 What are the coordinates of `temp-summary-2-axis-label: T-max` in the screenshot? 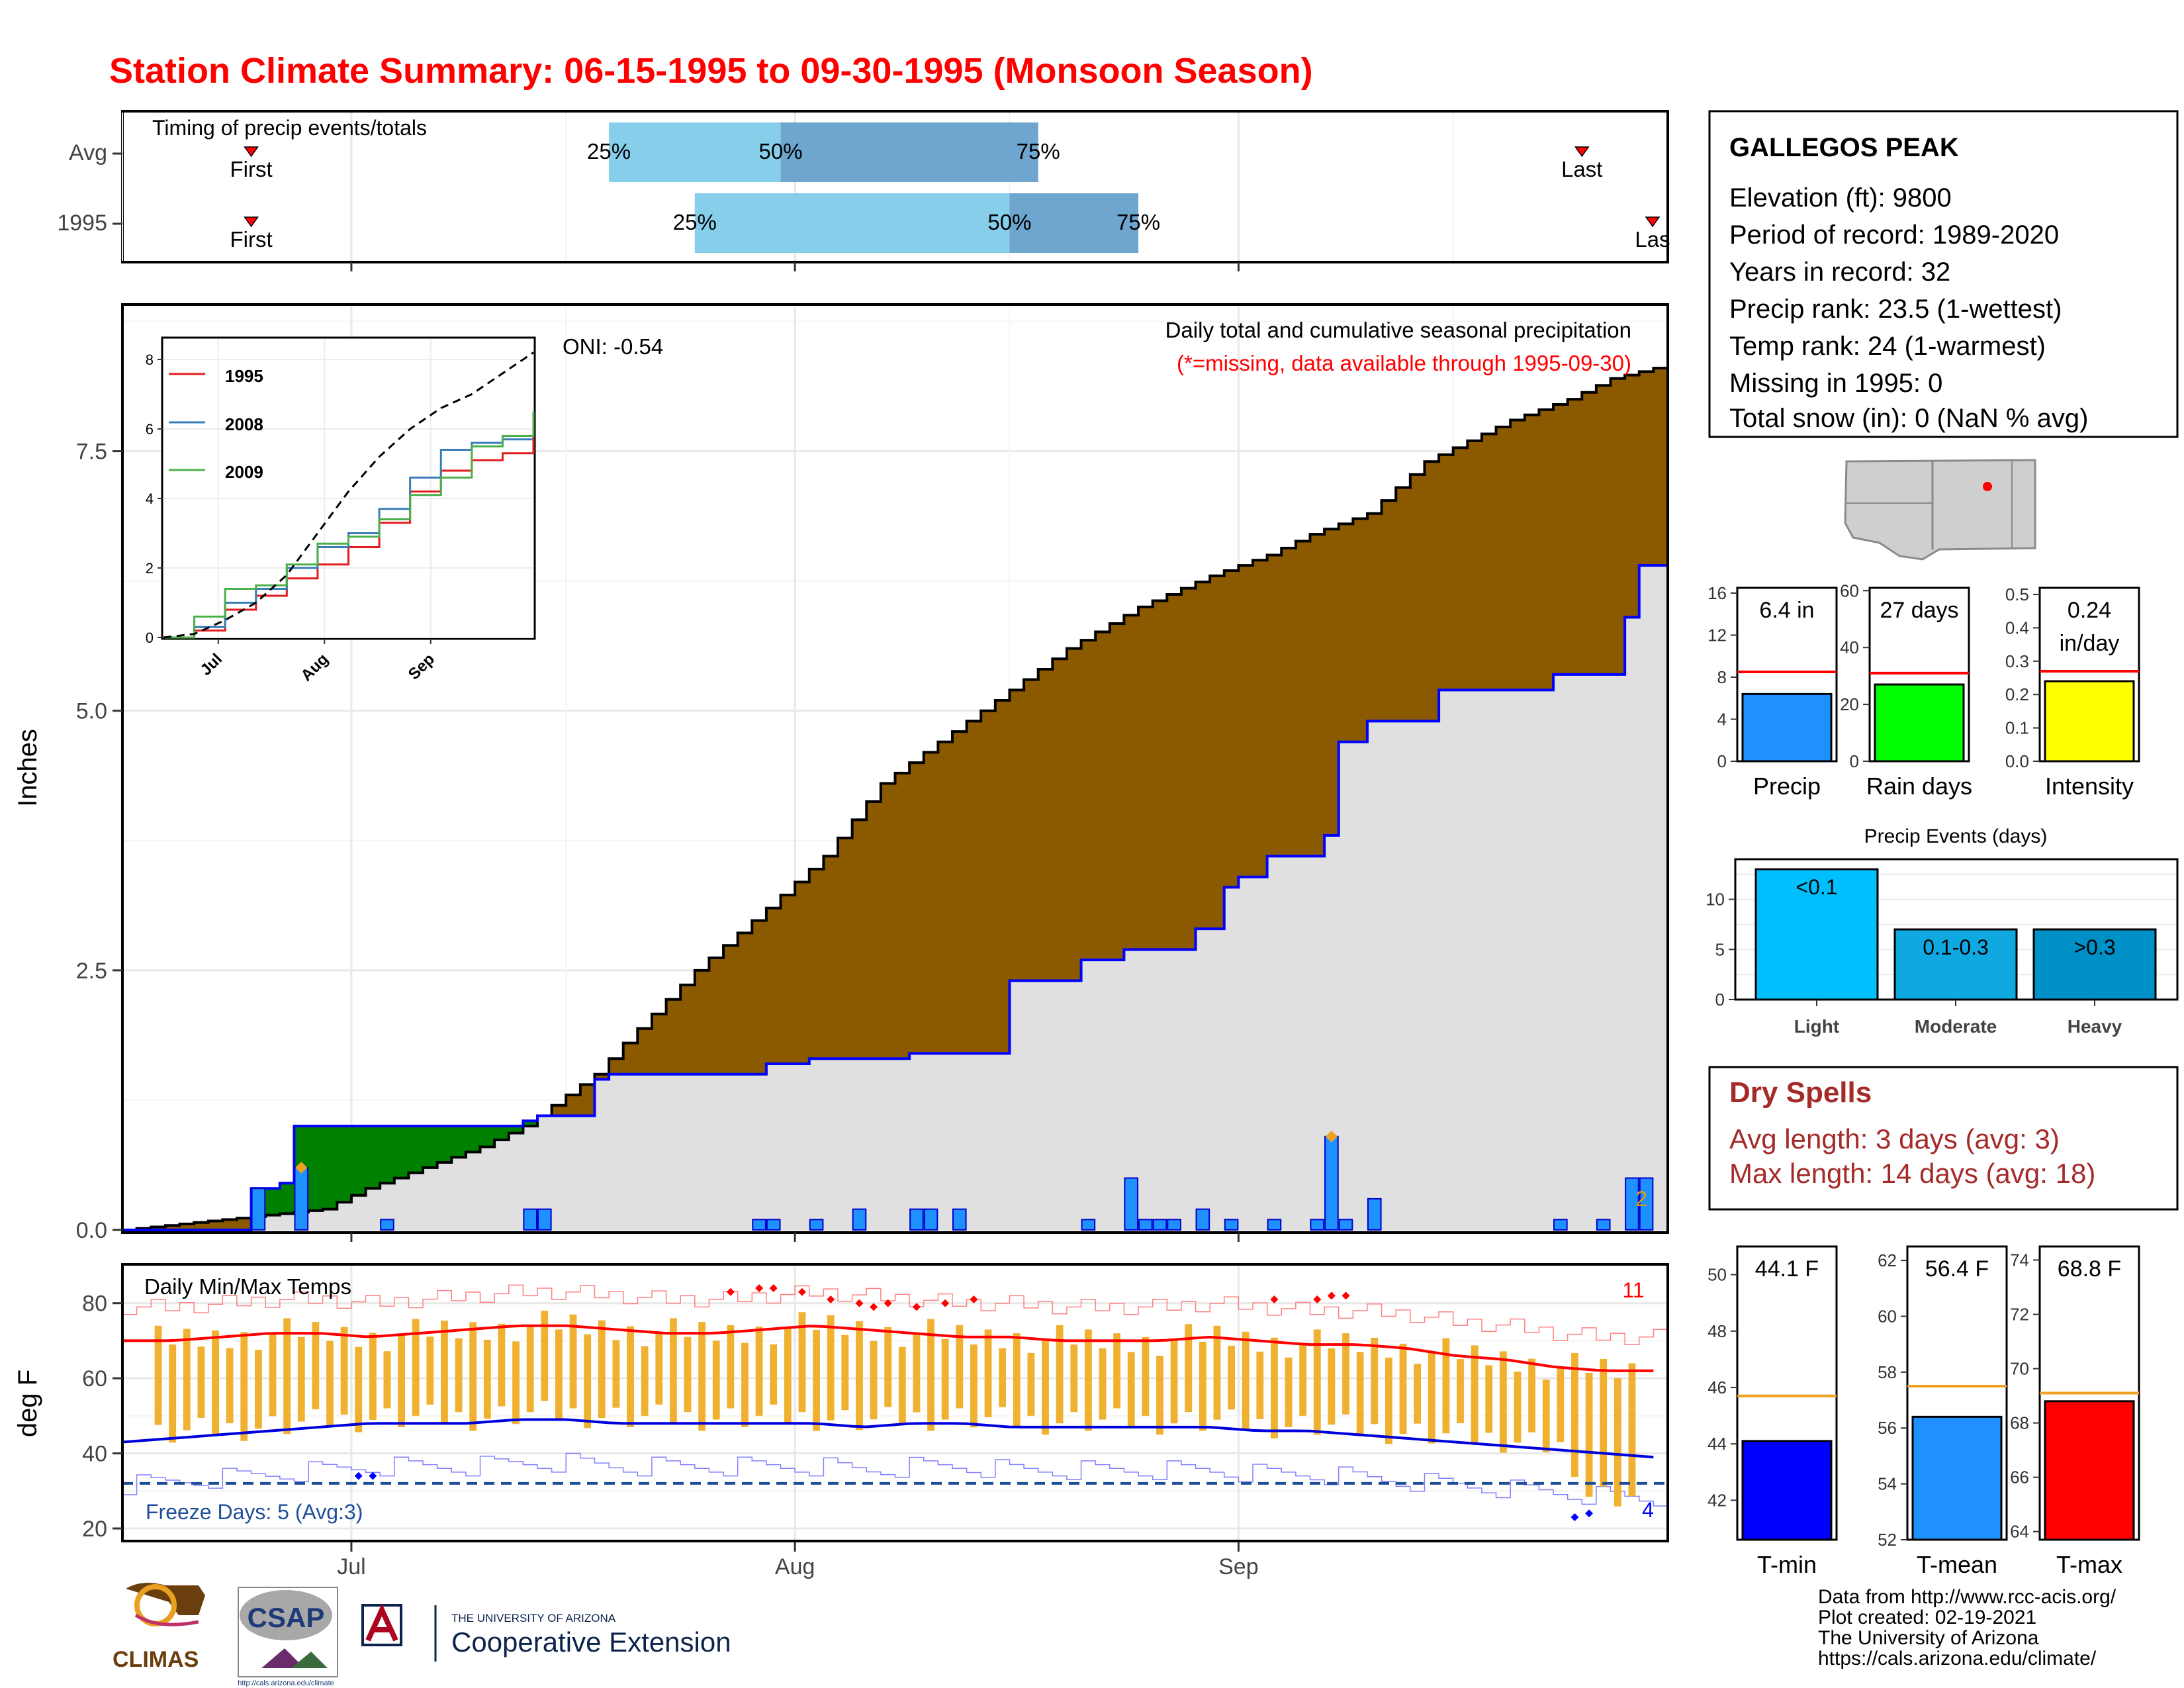 It's located at (2089, 1564).